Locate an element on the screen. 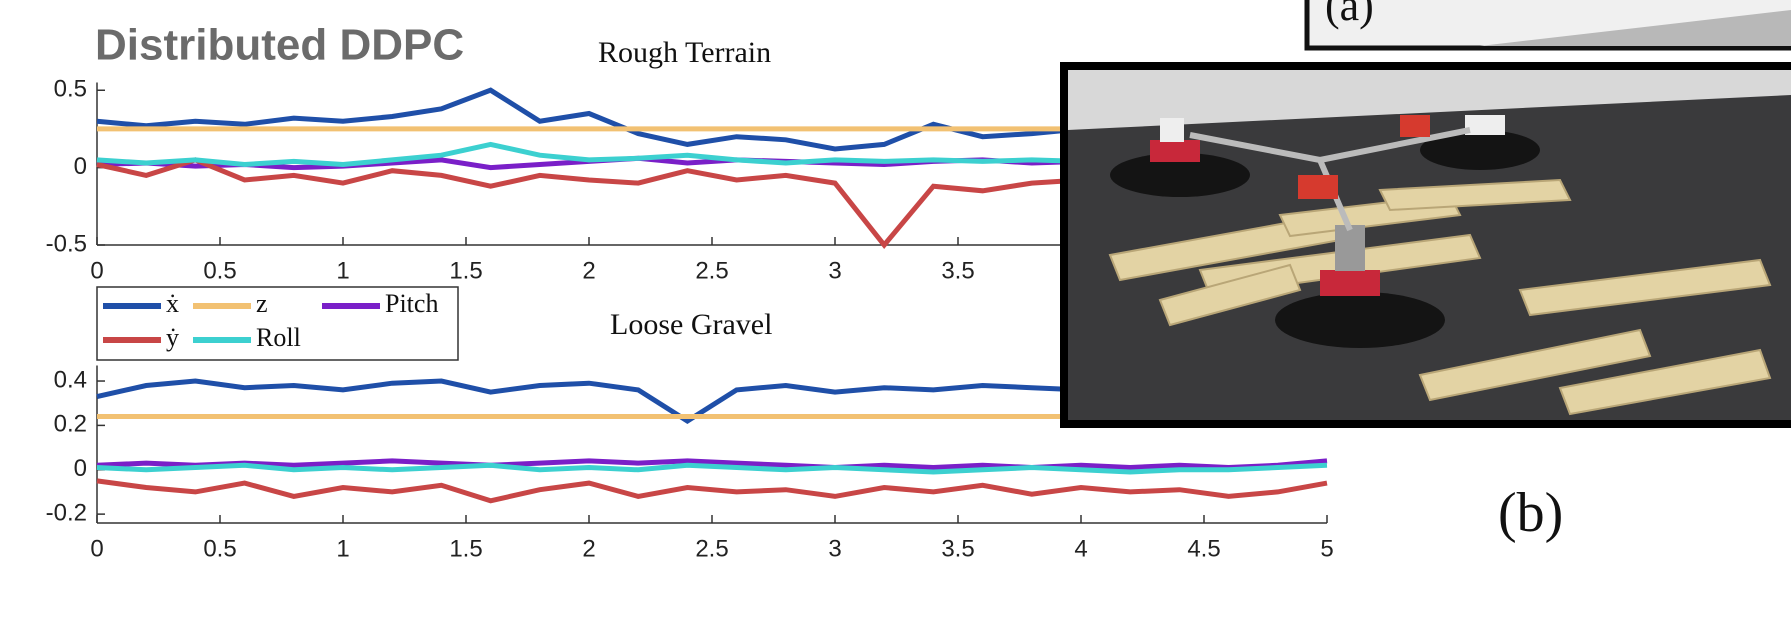 The height and width of the screenshot is (639, 1791). y-tick-label: 0.2 is located at coordinates (70, 424).